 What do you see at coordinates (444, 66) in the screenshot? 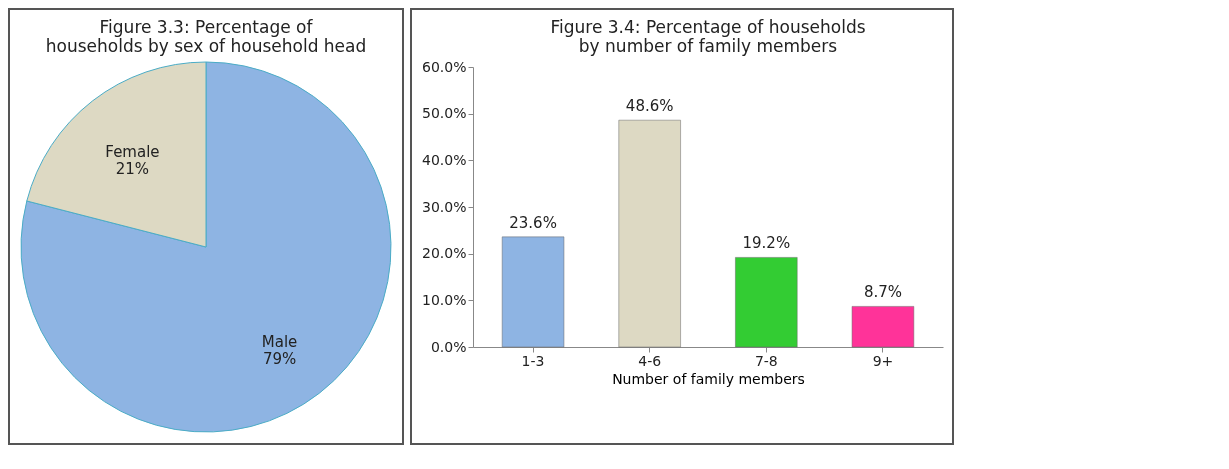
I see `y-tick-label: 60.0%` at bounding box center [444, 66].